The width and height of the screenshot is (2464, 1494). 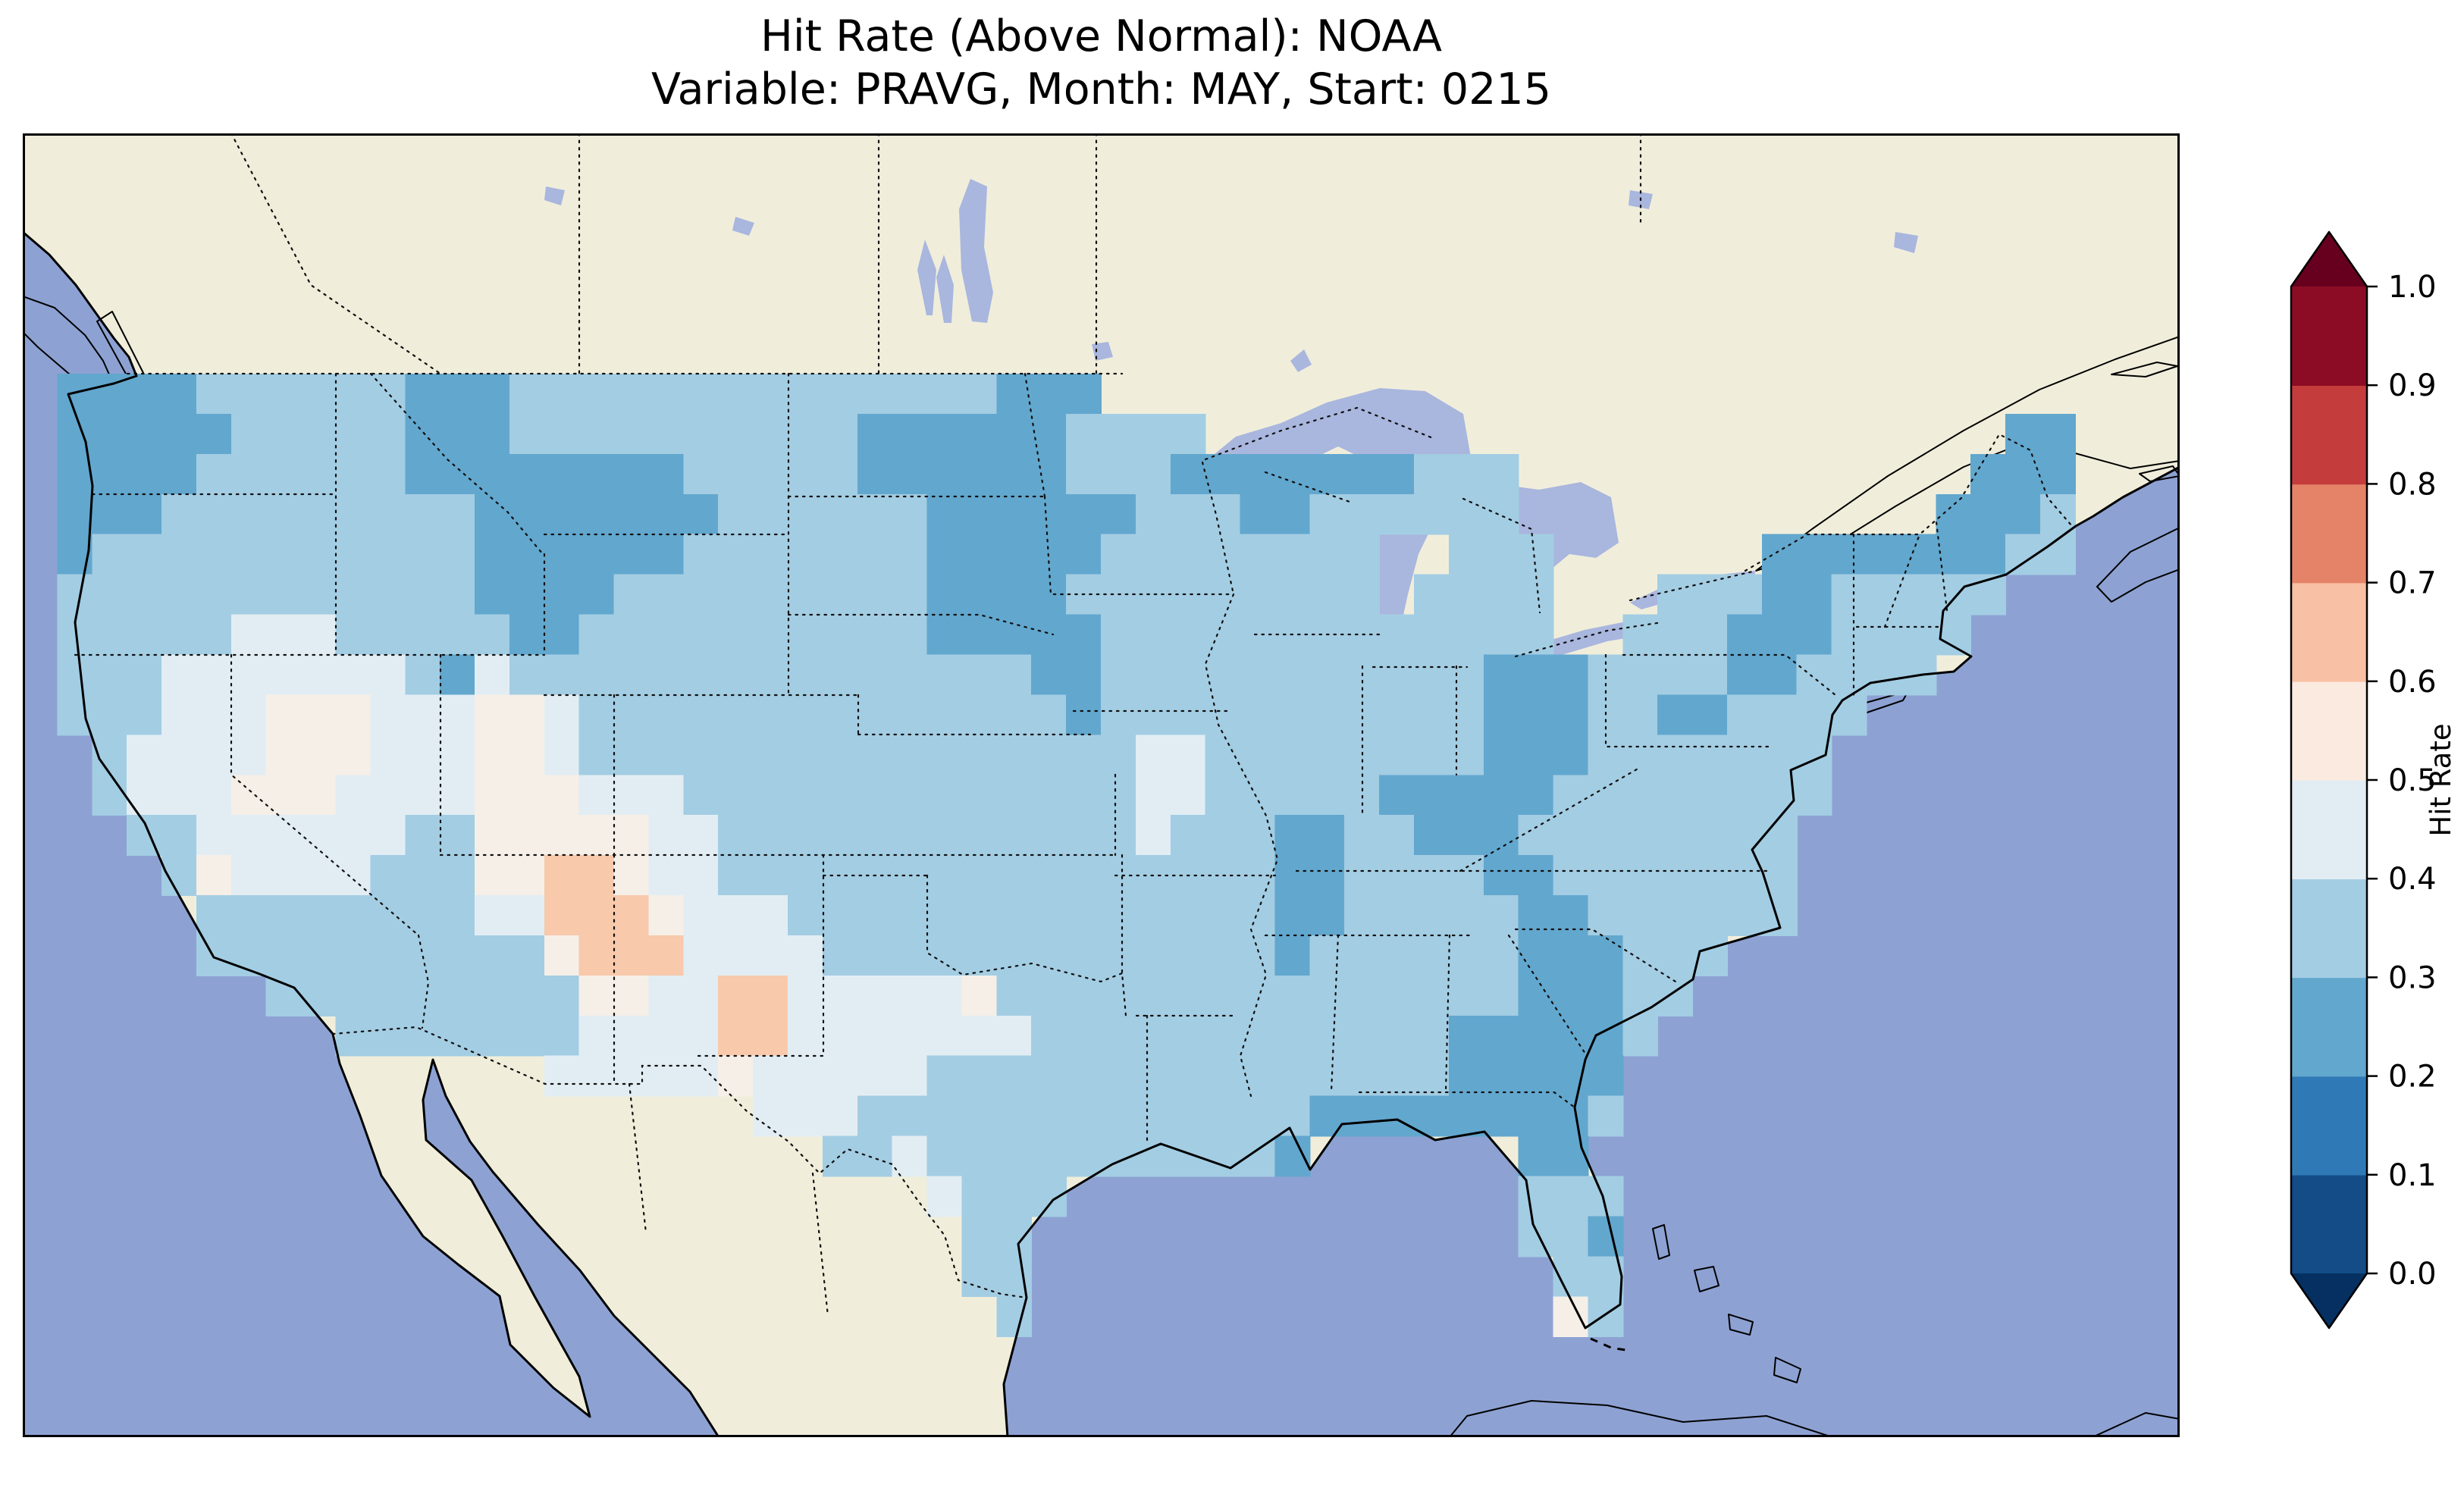 I want to click on bahamas-island, so click(x=1787, y=1370).